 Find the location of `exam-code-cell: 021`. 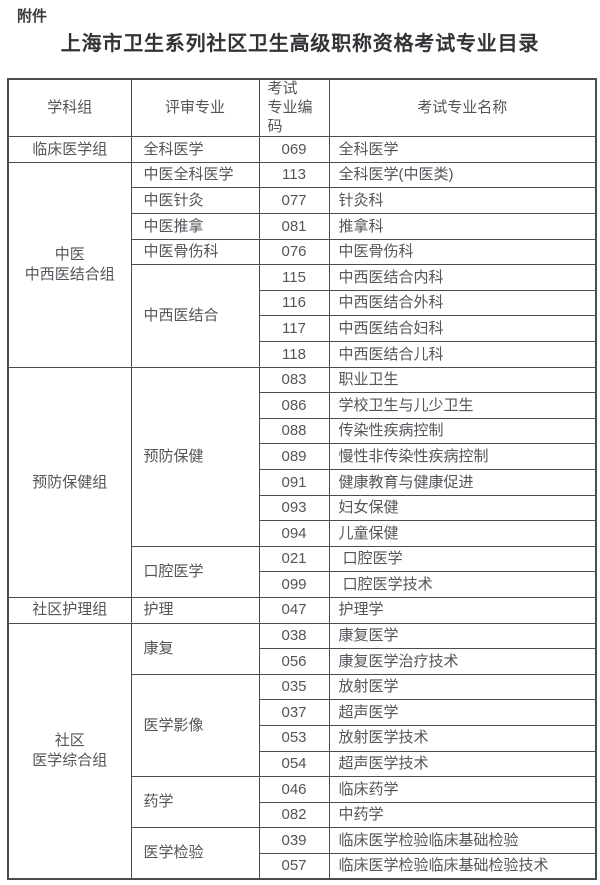

exam-code-cell: 021 is located at coordinates (294, 559).